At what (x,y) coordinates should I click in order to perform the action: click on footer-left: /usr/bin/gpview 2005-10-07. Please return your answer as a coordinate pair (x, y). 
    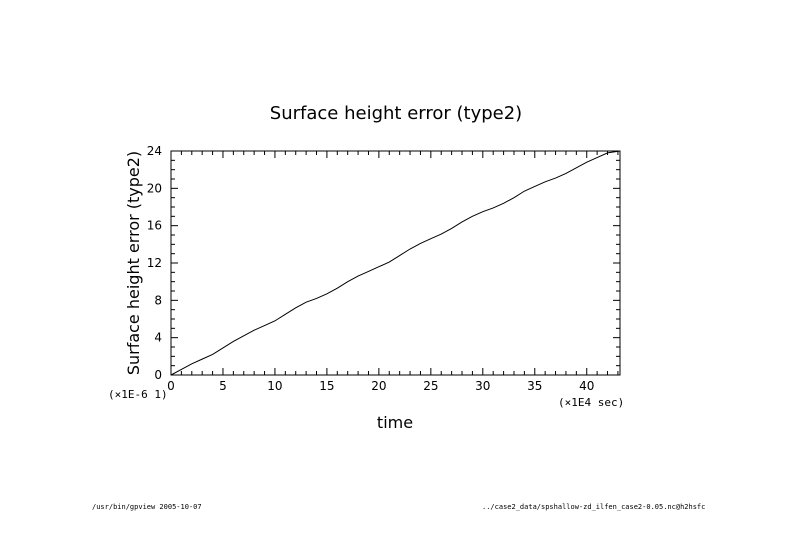
    Looking at the image, I should click on (147, 507).